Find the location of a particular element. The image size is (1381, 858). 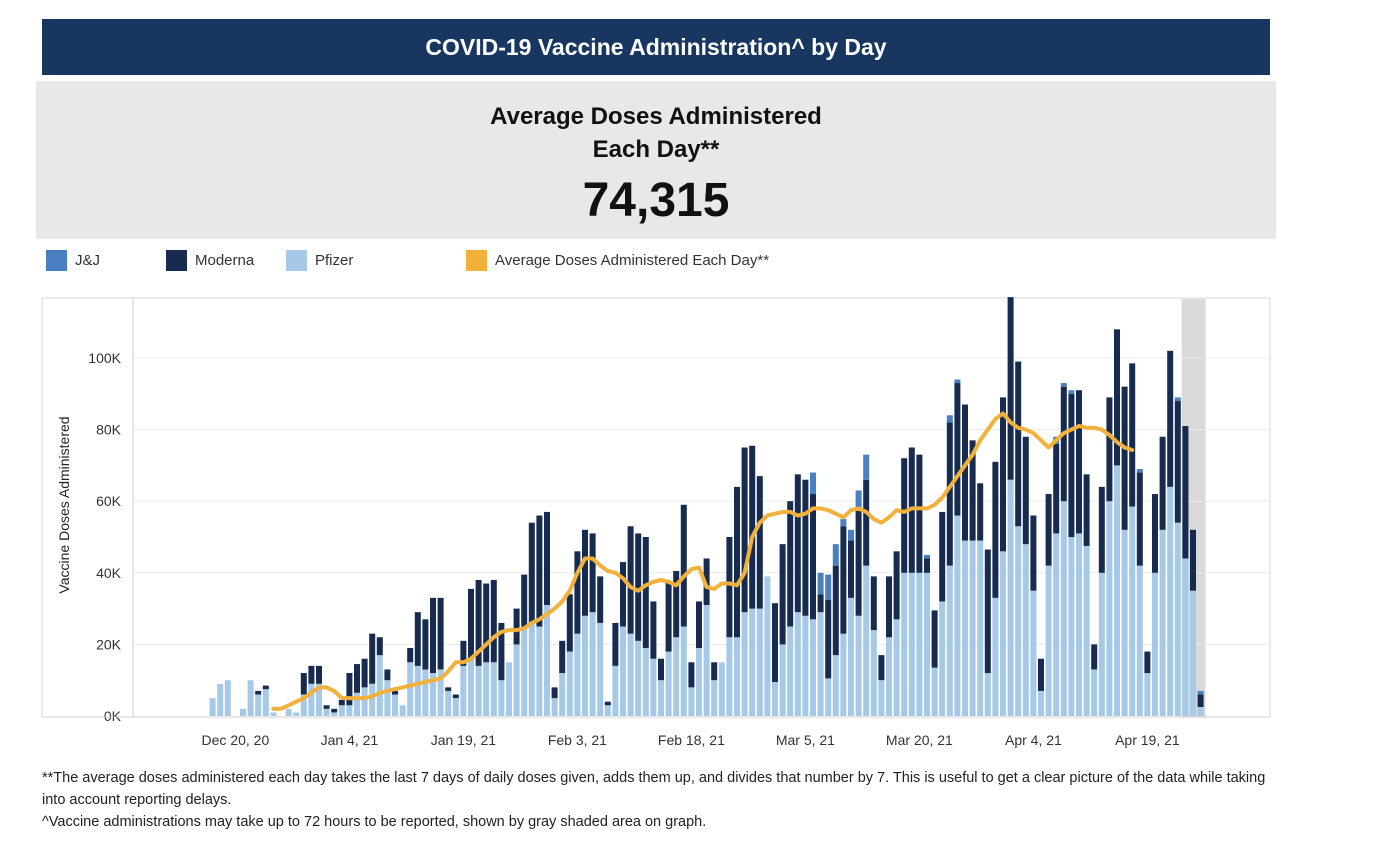

chart-title-bar: COVID-19 Vaccine Administration^ by Day is located at coordinates (656, 47).